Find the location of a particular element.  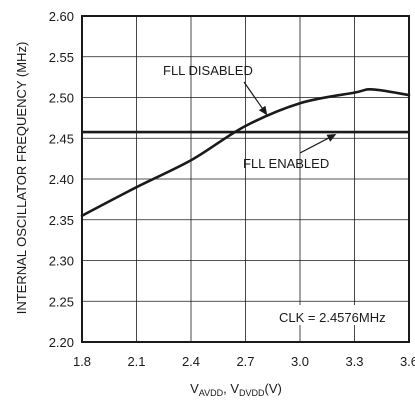

y-tick-label: 2.20 is located at coordinates (61, 342).